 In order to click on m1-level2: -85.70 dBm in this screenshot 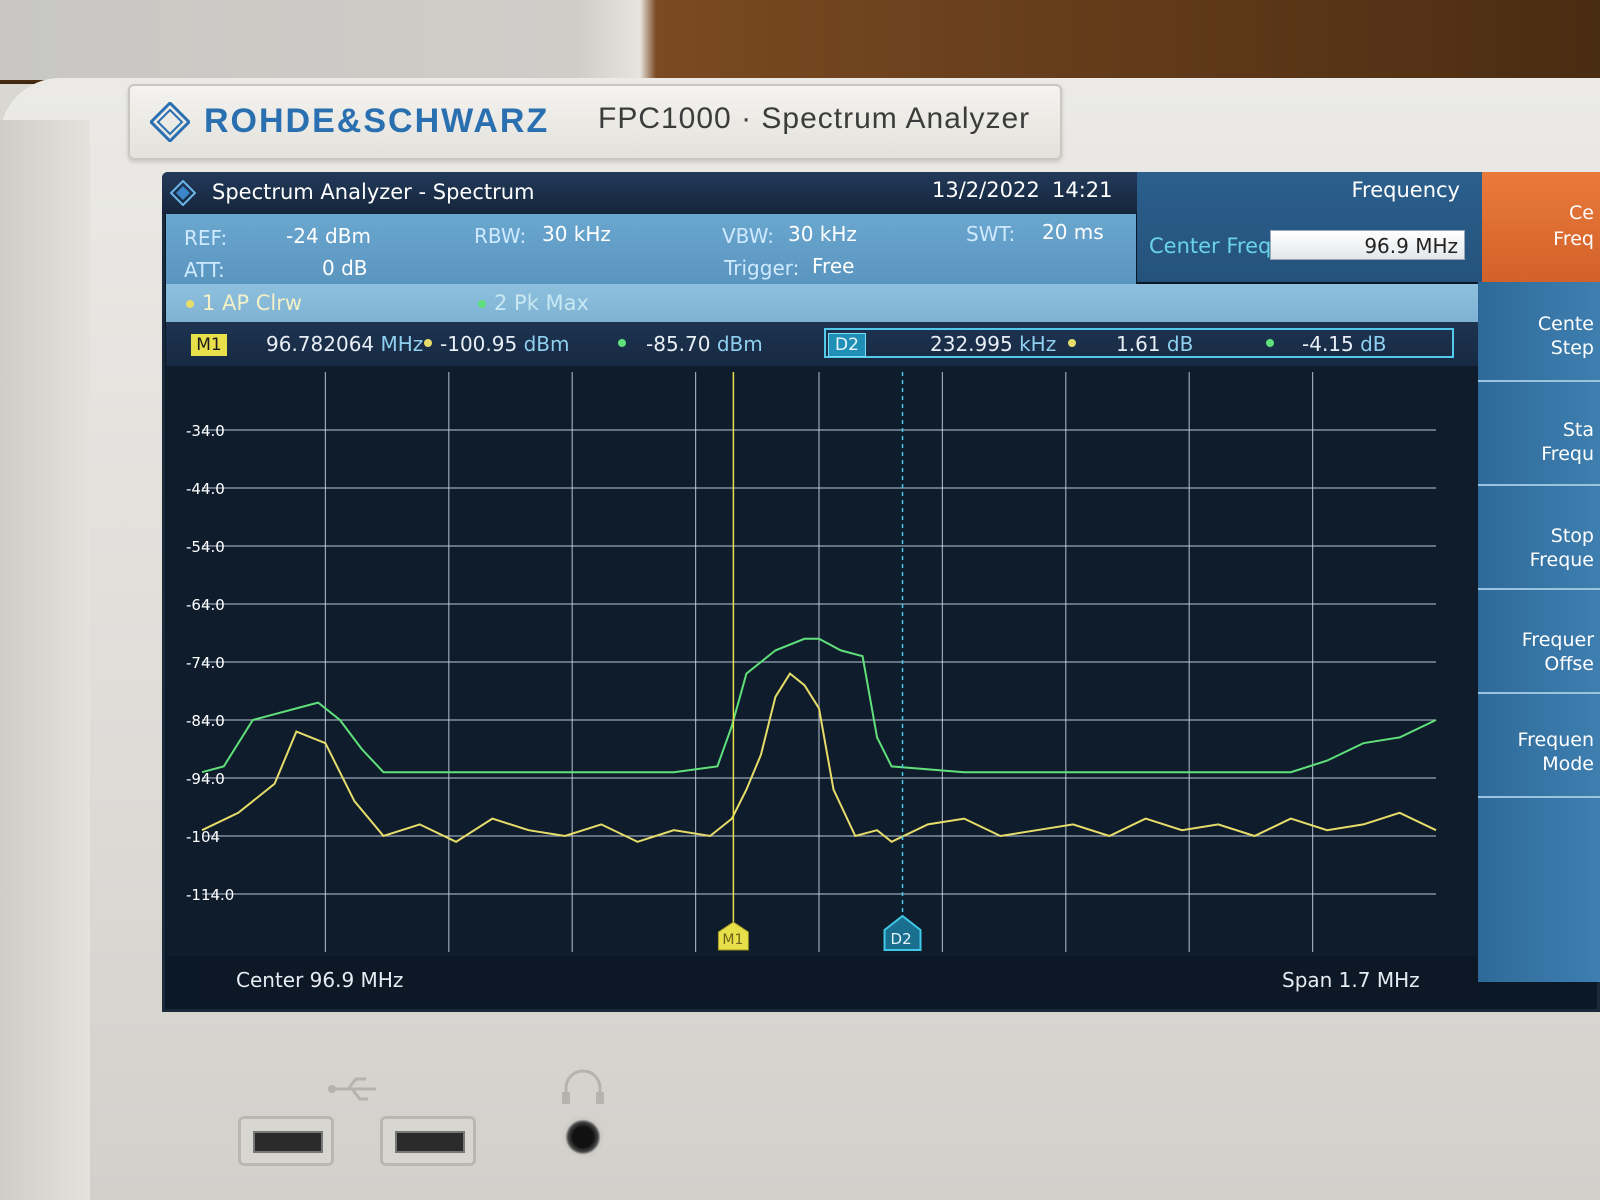, I will do `click(704, 344)`.